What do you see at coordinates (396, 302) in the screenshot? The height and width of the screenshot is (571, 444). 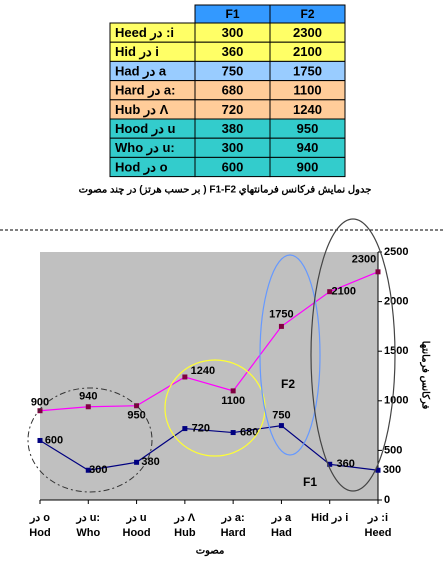 I see `y-tick-label: 2000` at bounding box center [396, 302].